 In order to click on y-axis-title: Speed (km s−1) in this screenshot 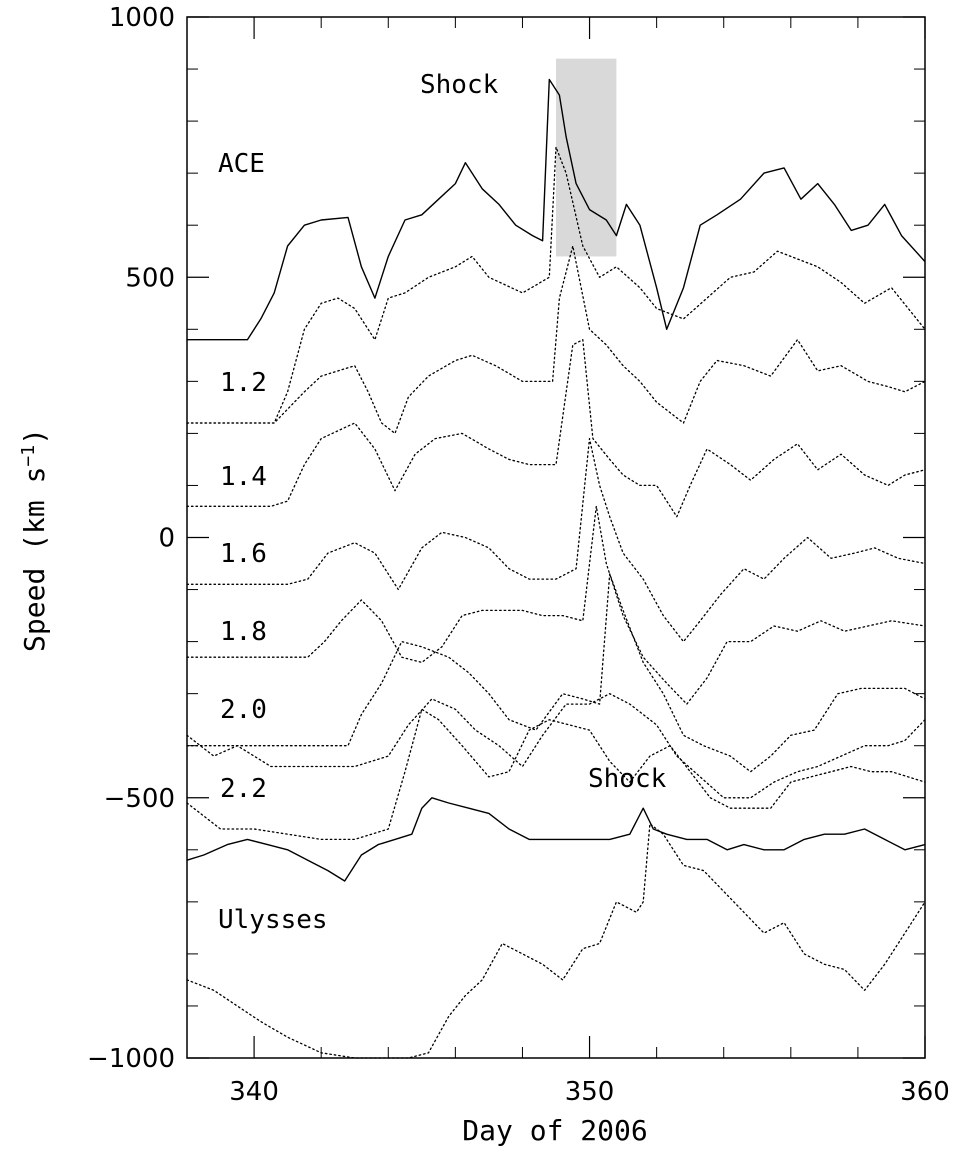, I will do `click(34, 540)`.